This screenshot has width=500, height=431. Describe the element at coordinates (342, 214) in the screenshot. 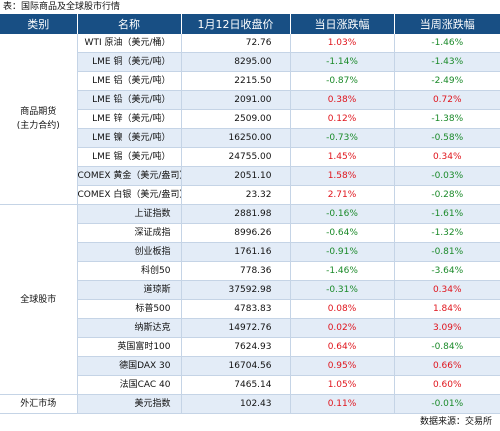

I see `daily-change: -0.16%` at that location.